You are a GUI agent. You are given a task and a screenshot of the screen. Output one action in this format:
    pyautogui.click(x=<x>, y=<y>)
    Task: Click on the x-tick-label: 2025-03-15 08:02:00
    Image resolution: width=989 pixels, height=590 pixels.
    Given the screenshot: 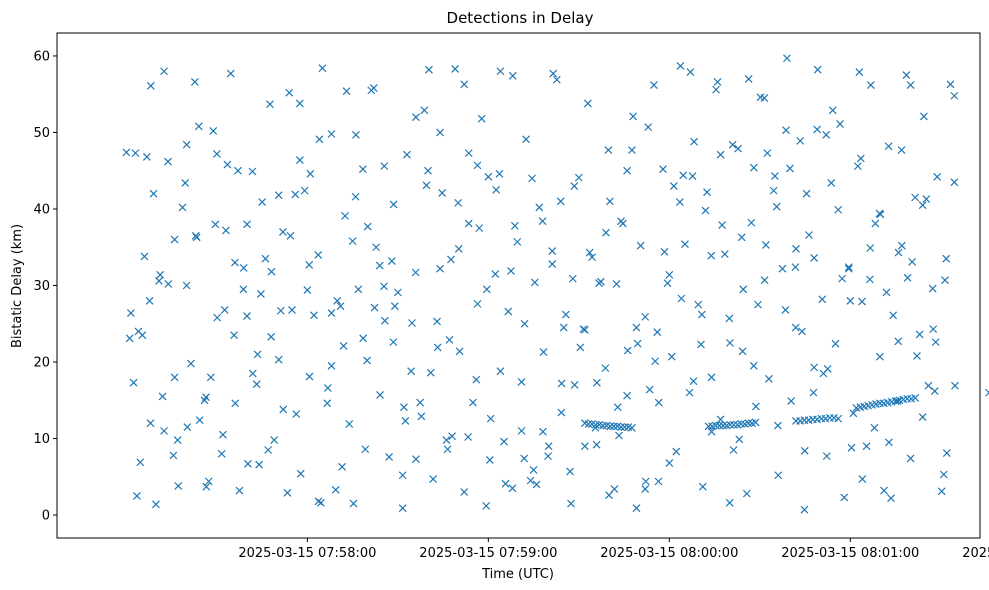 What is the action you would take?
    pyautogui.click(x=975, y=553)
    